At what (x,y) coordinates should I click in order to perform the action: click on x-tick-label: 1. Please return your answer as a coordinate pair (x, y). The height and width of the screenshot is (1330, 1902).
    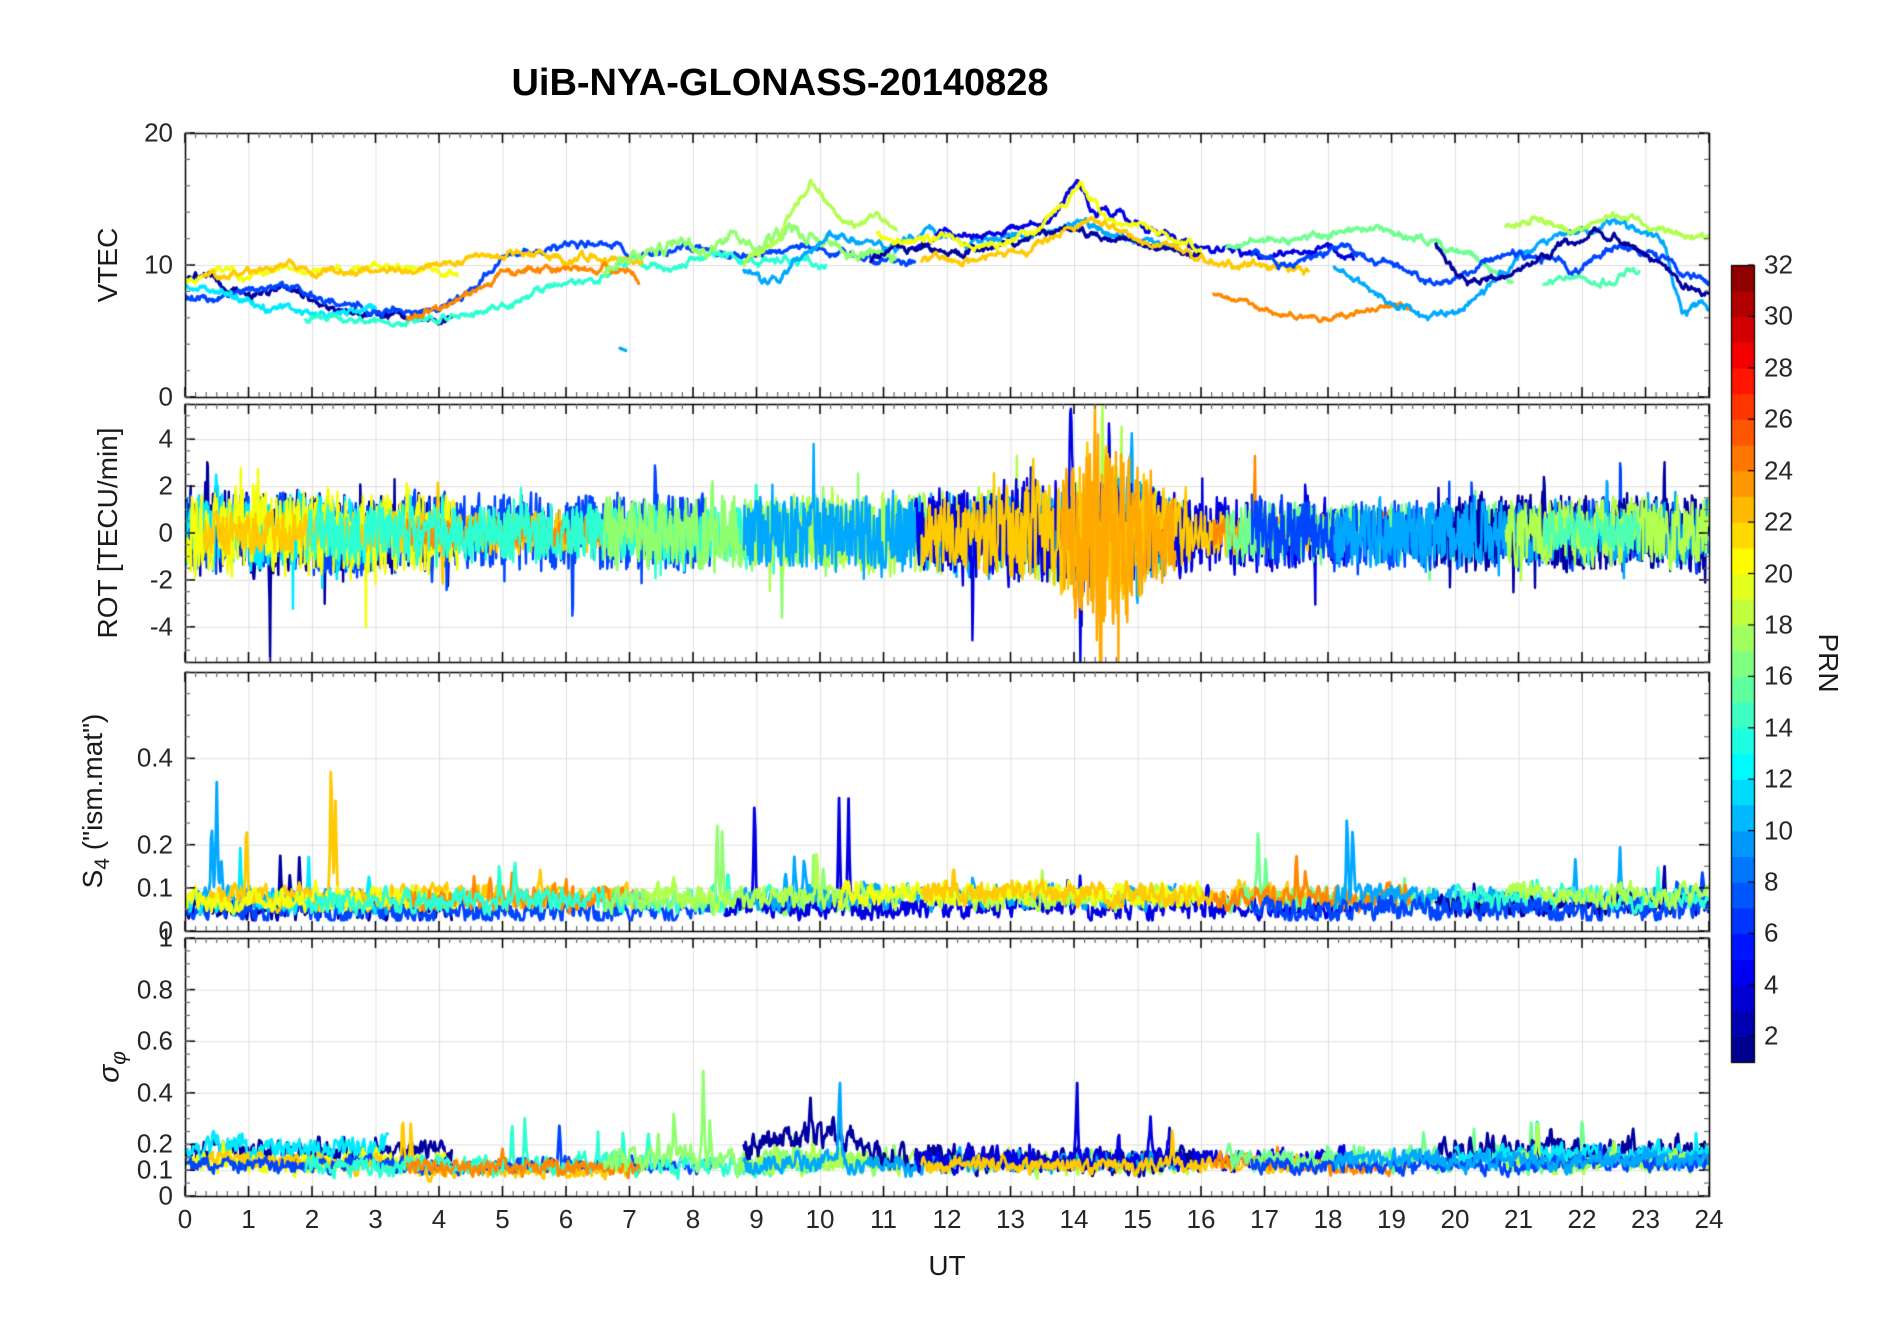
    Looking at the image, I should click on (248, 1219).